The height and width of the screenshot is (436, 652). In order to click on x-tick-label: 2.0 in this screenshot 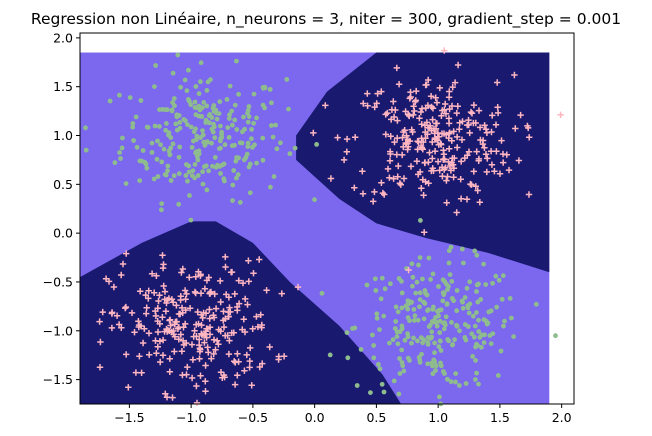, I will do `click(562, 417)`.